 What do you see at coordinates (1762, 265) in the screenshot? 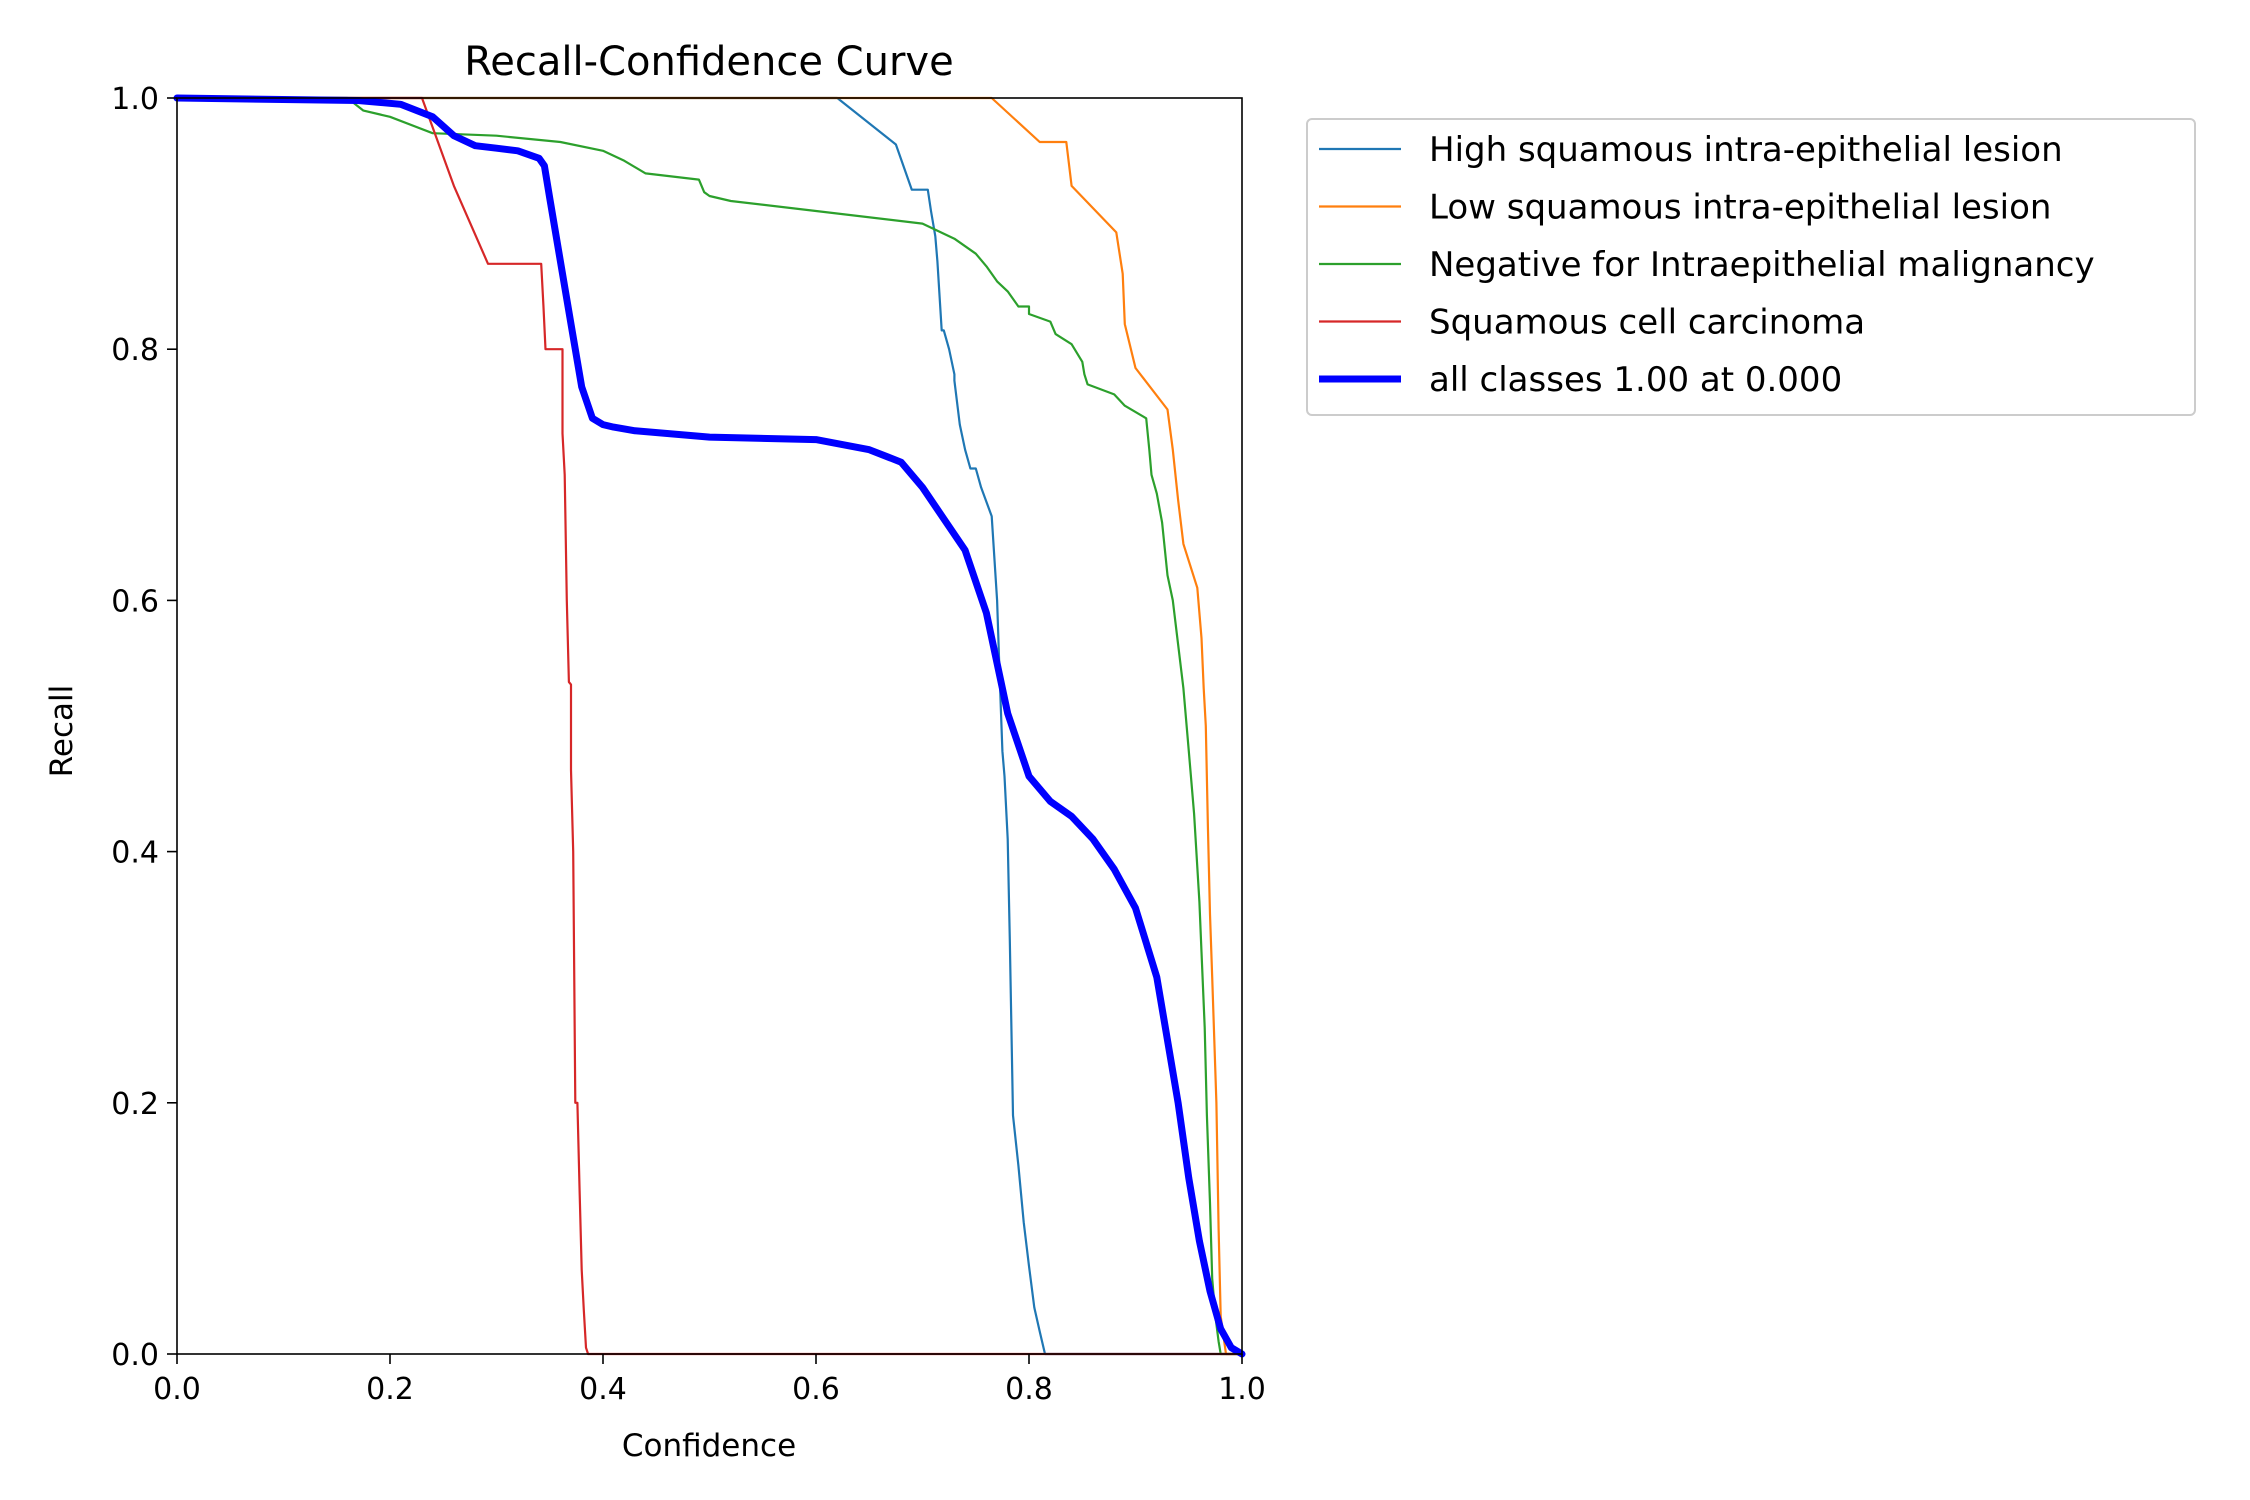
I see `legend-entry: Negative for Intraepithelial malignancy` at bounding box center [1762, 265].